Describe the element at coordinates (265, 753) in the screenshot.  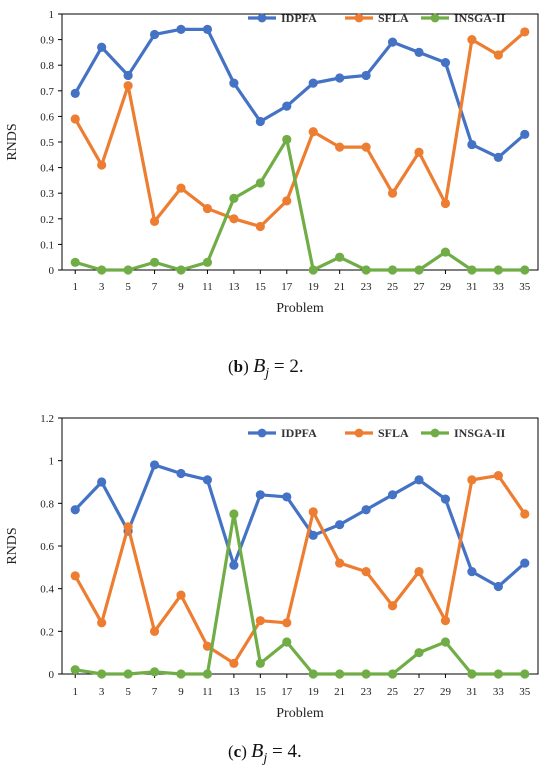
I see `figure-caption: (c) Bj = 4.` at that location.